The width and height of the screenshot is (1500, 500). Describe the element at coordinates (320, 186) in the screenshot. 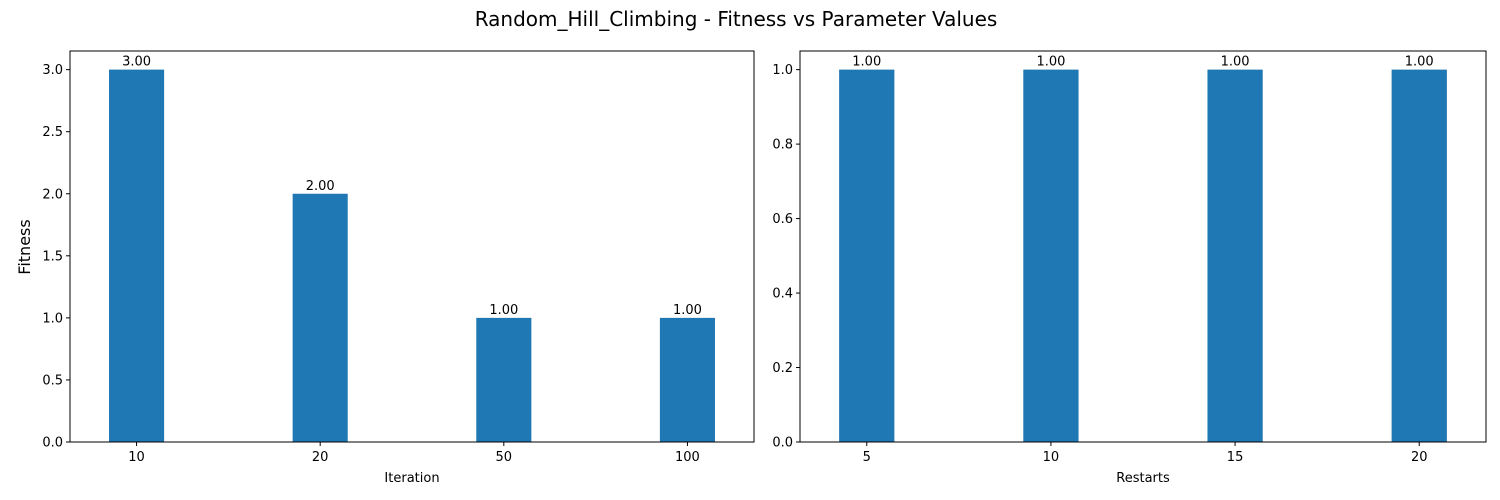

I see `bar-value-label: 2.00` at that location.